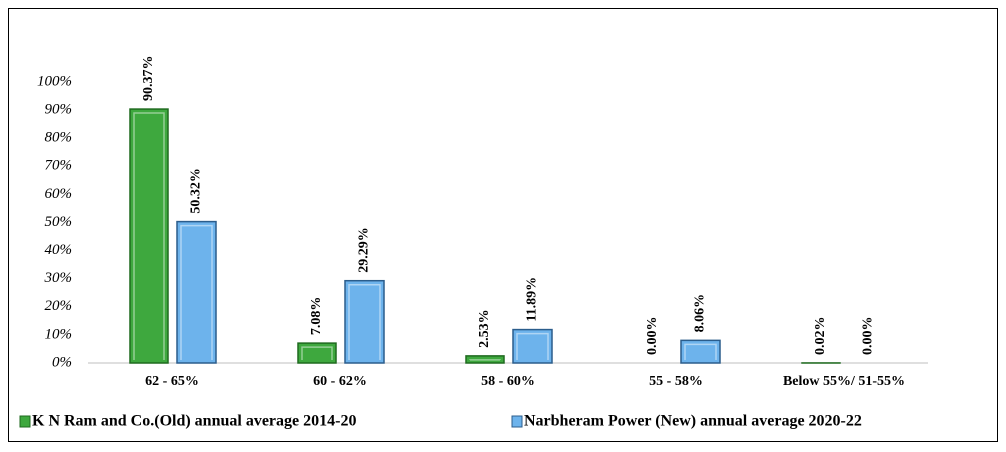 This screenshot has height=452, width=1006. I want to click on y-tick-label: 60%, so click(59, 194).